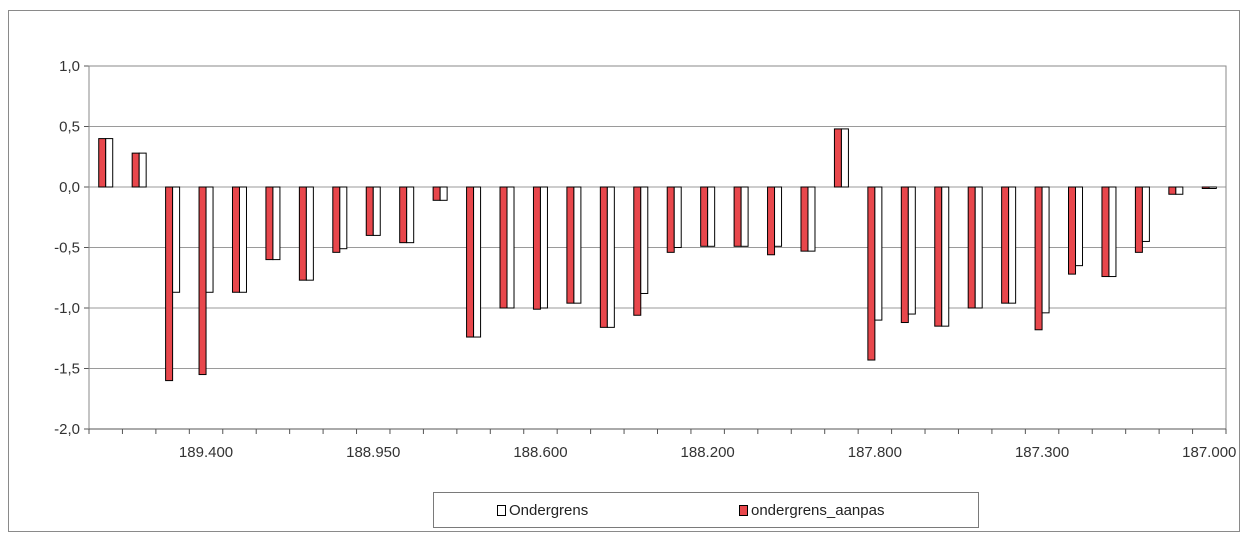 The width and height of the screenshot is (1244, 534). I want to click on legend-item-ondergrens-aanpas: ondergrens_aanpas, so click(811, 510).